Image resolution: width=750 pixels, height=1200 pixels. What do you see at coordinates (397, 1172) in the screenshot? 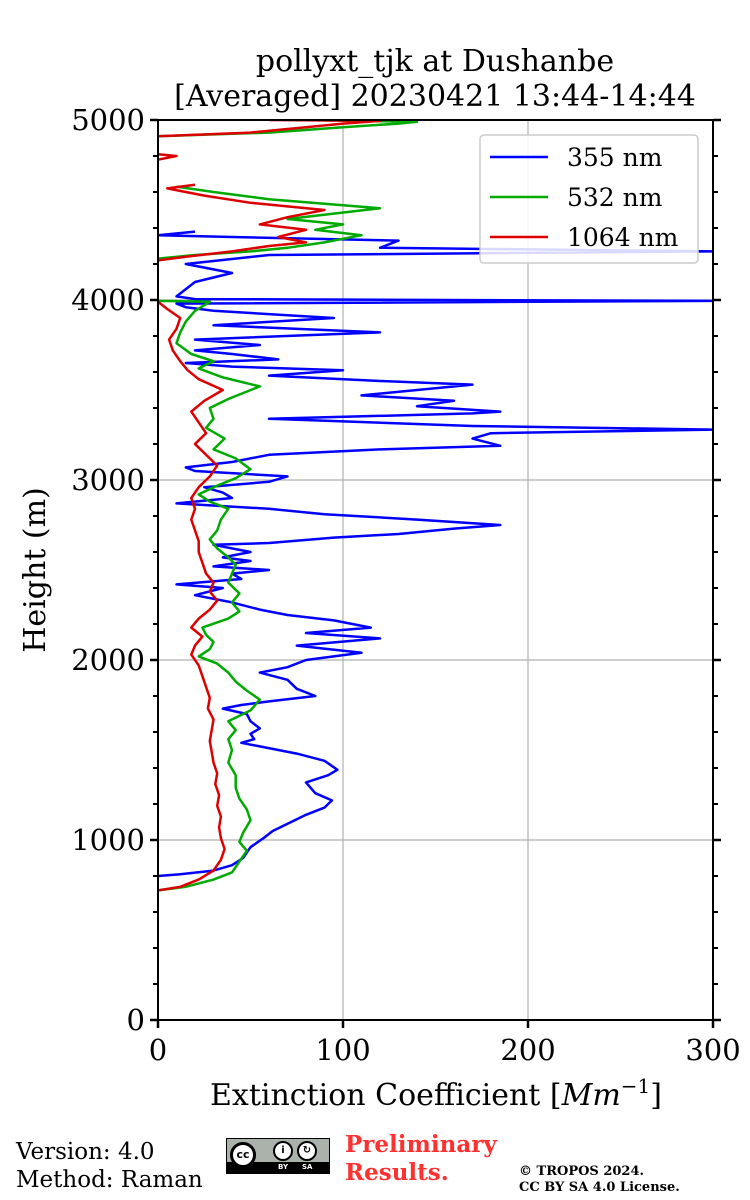
I see `preliminary-line2: Results.` at bounding box center [397, 1172].